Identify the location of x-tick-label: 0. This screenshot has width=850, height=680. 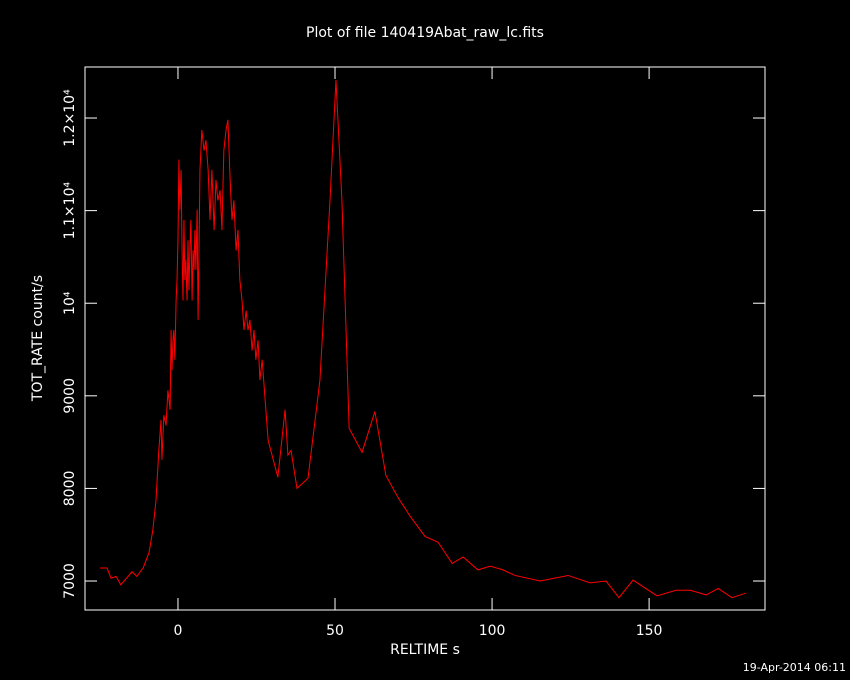
(178, 631).